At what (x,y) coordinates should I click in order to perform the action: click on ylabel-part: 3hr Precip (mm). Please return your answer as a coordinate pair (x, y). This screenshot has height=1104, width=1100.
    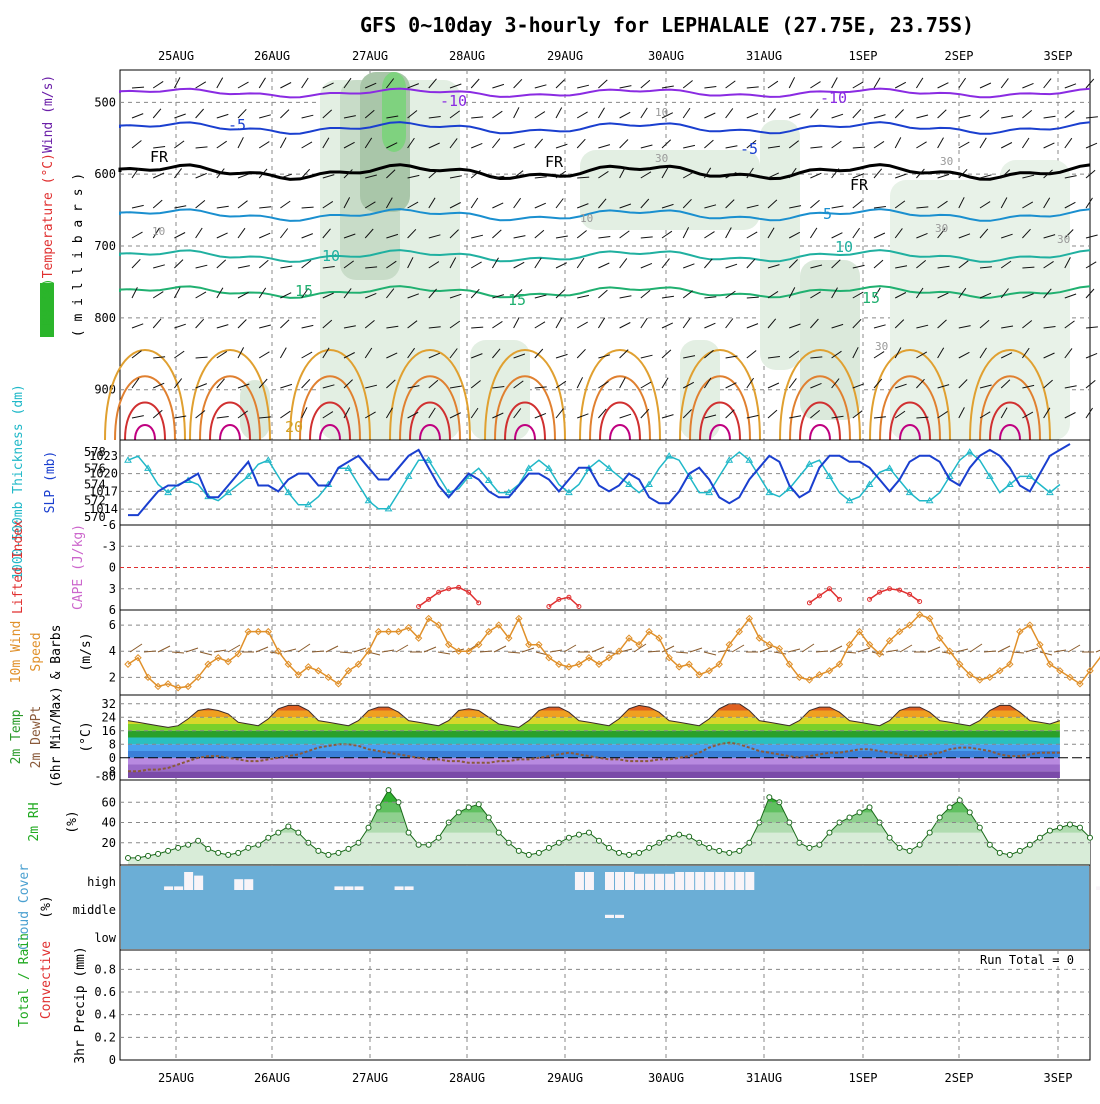
    Looking at the image, I should click on (80, 1004).